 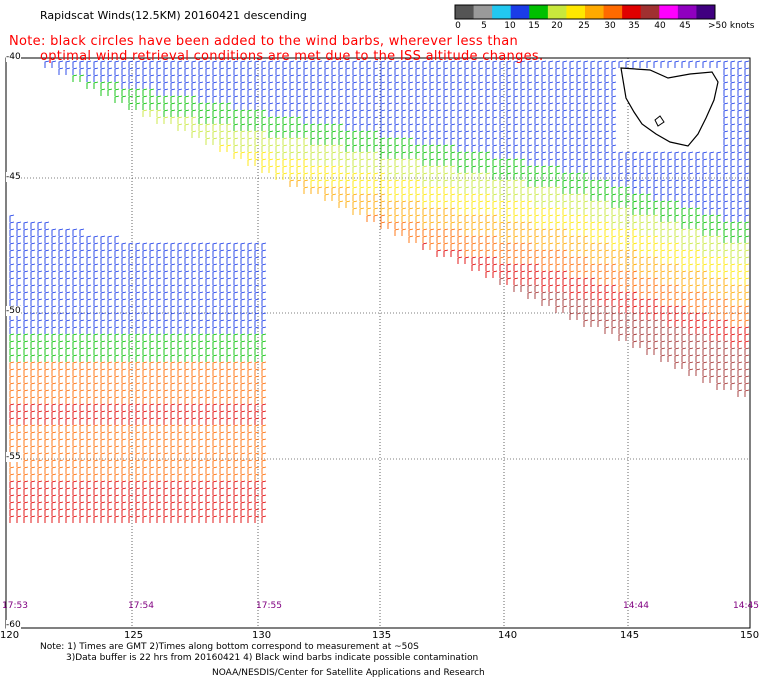 What do you see at coordinates (685, 26) in the screenshot?
I see `scale-label: 45` at bounding box center [685, 26].